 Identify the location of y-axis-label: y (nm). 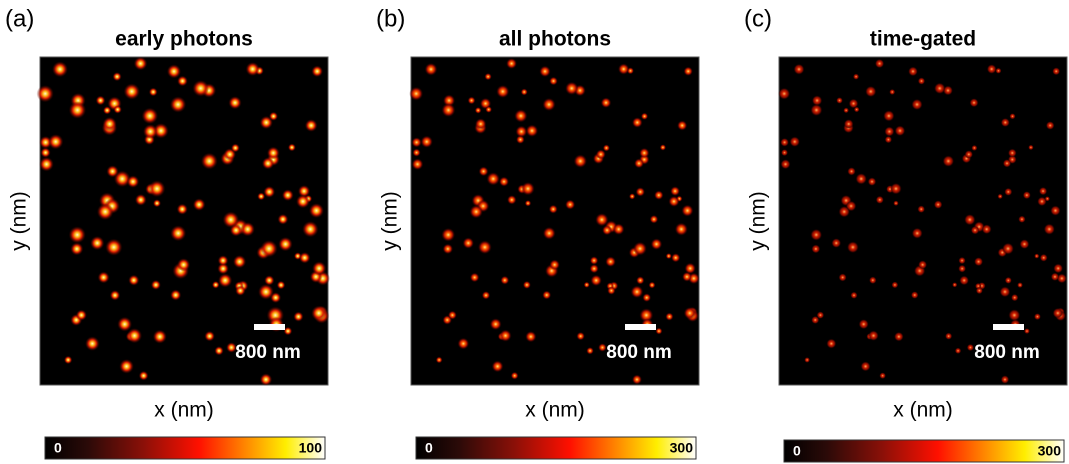
(390, 221).